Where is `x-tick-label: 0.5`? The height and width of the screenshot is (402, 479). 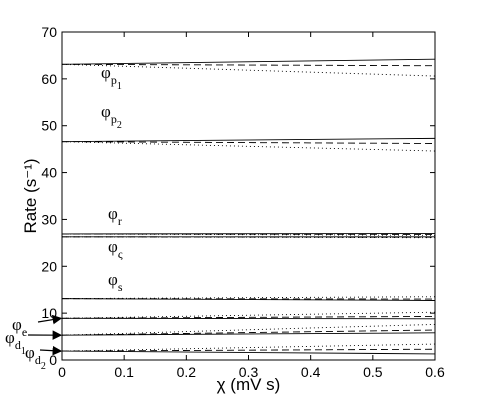 x-tick-label: 0.5 is located at coordinates (373, 372).